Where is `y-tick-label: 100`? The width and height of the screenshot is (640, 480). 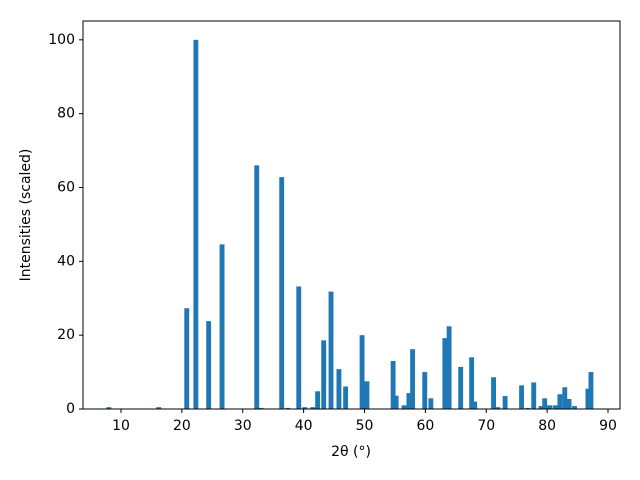 y-tick-label: 100 is located at coordinates (61, 40).